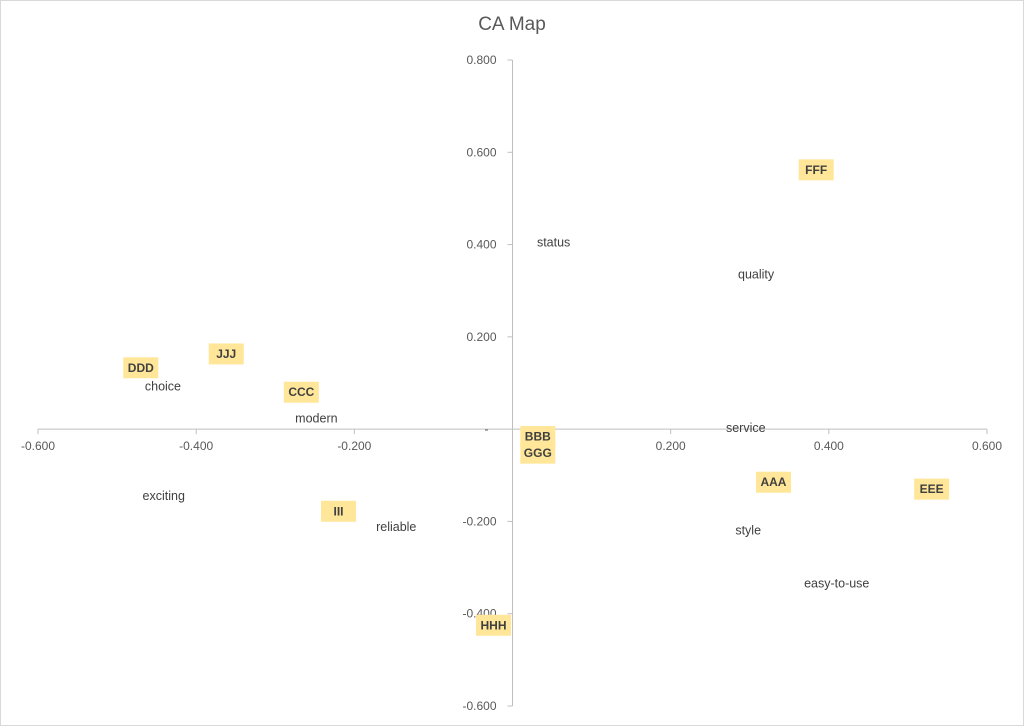  Describe the element at coordinates (487, 429) in the screenshot. I see `origin-tick-label: -` at that location.